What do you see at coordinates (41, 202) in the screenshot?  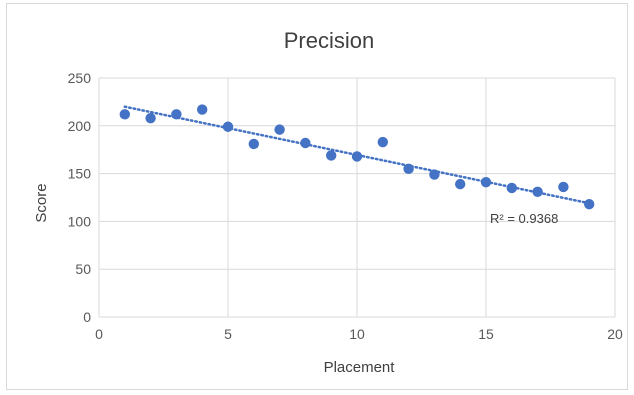 I see `y-axis-title: Score` at bounding box center [41, 202].